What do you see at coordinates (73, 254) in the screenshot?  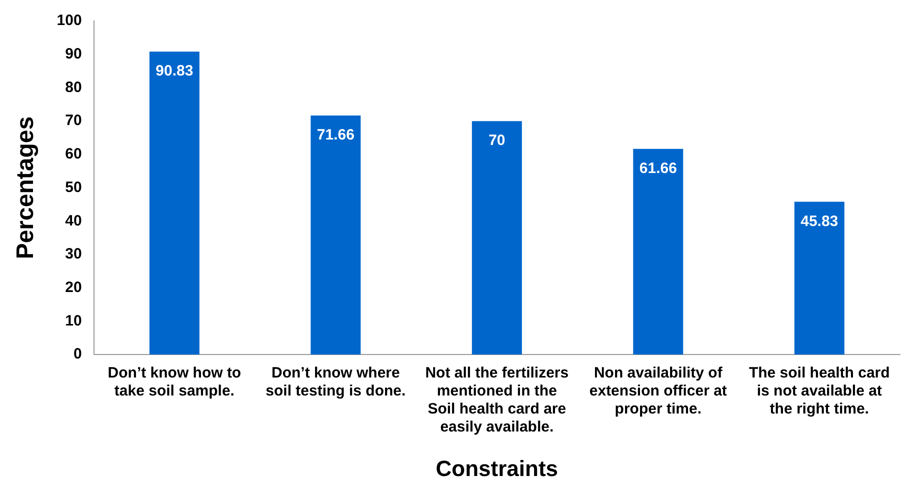 I see `y-tick-label: 30` at bounding box center [73, 254].